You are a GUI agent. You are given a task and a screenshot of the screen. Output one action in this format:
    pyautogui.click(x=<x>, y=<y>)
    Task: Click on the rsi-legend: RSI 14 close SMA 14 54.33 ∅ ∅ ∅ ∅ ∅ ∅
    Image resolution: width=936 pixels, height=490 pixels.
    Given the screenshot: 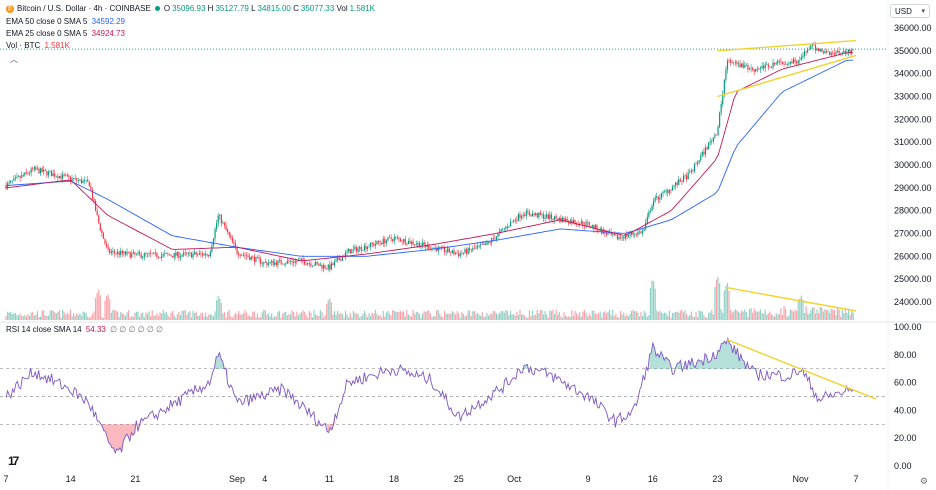 What is the action you would take?
    pyautogui.click(x=84, y=330)
    